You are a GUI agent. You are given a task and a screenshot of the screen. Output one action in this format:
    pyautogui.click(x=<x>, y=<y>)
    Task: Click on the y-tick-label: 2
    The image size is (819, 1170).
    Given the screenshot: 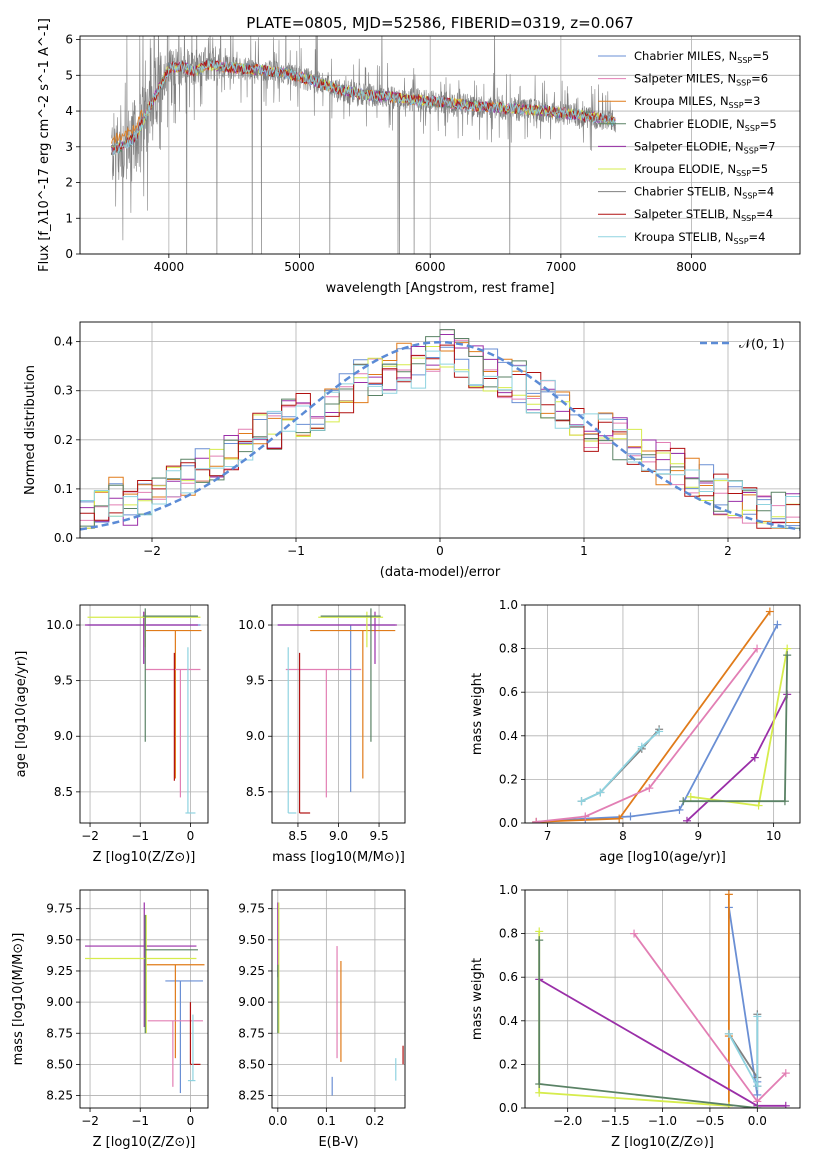 What is the action you would take?
    pyautogui.click(x=69, y=183)
    